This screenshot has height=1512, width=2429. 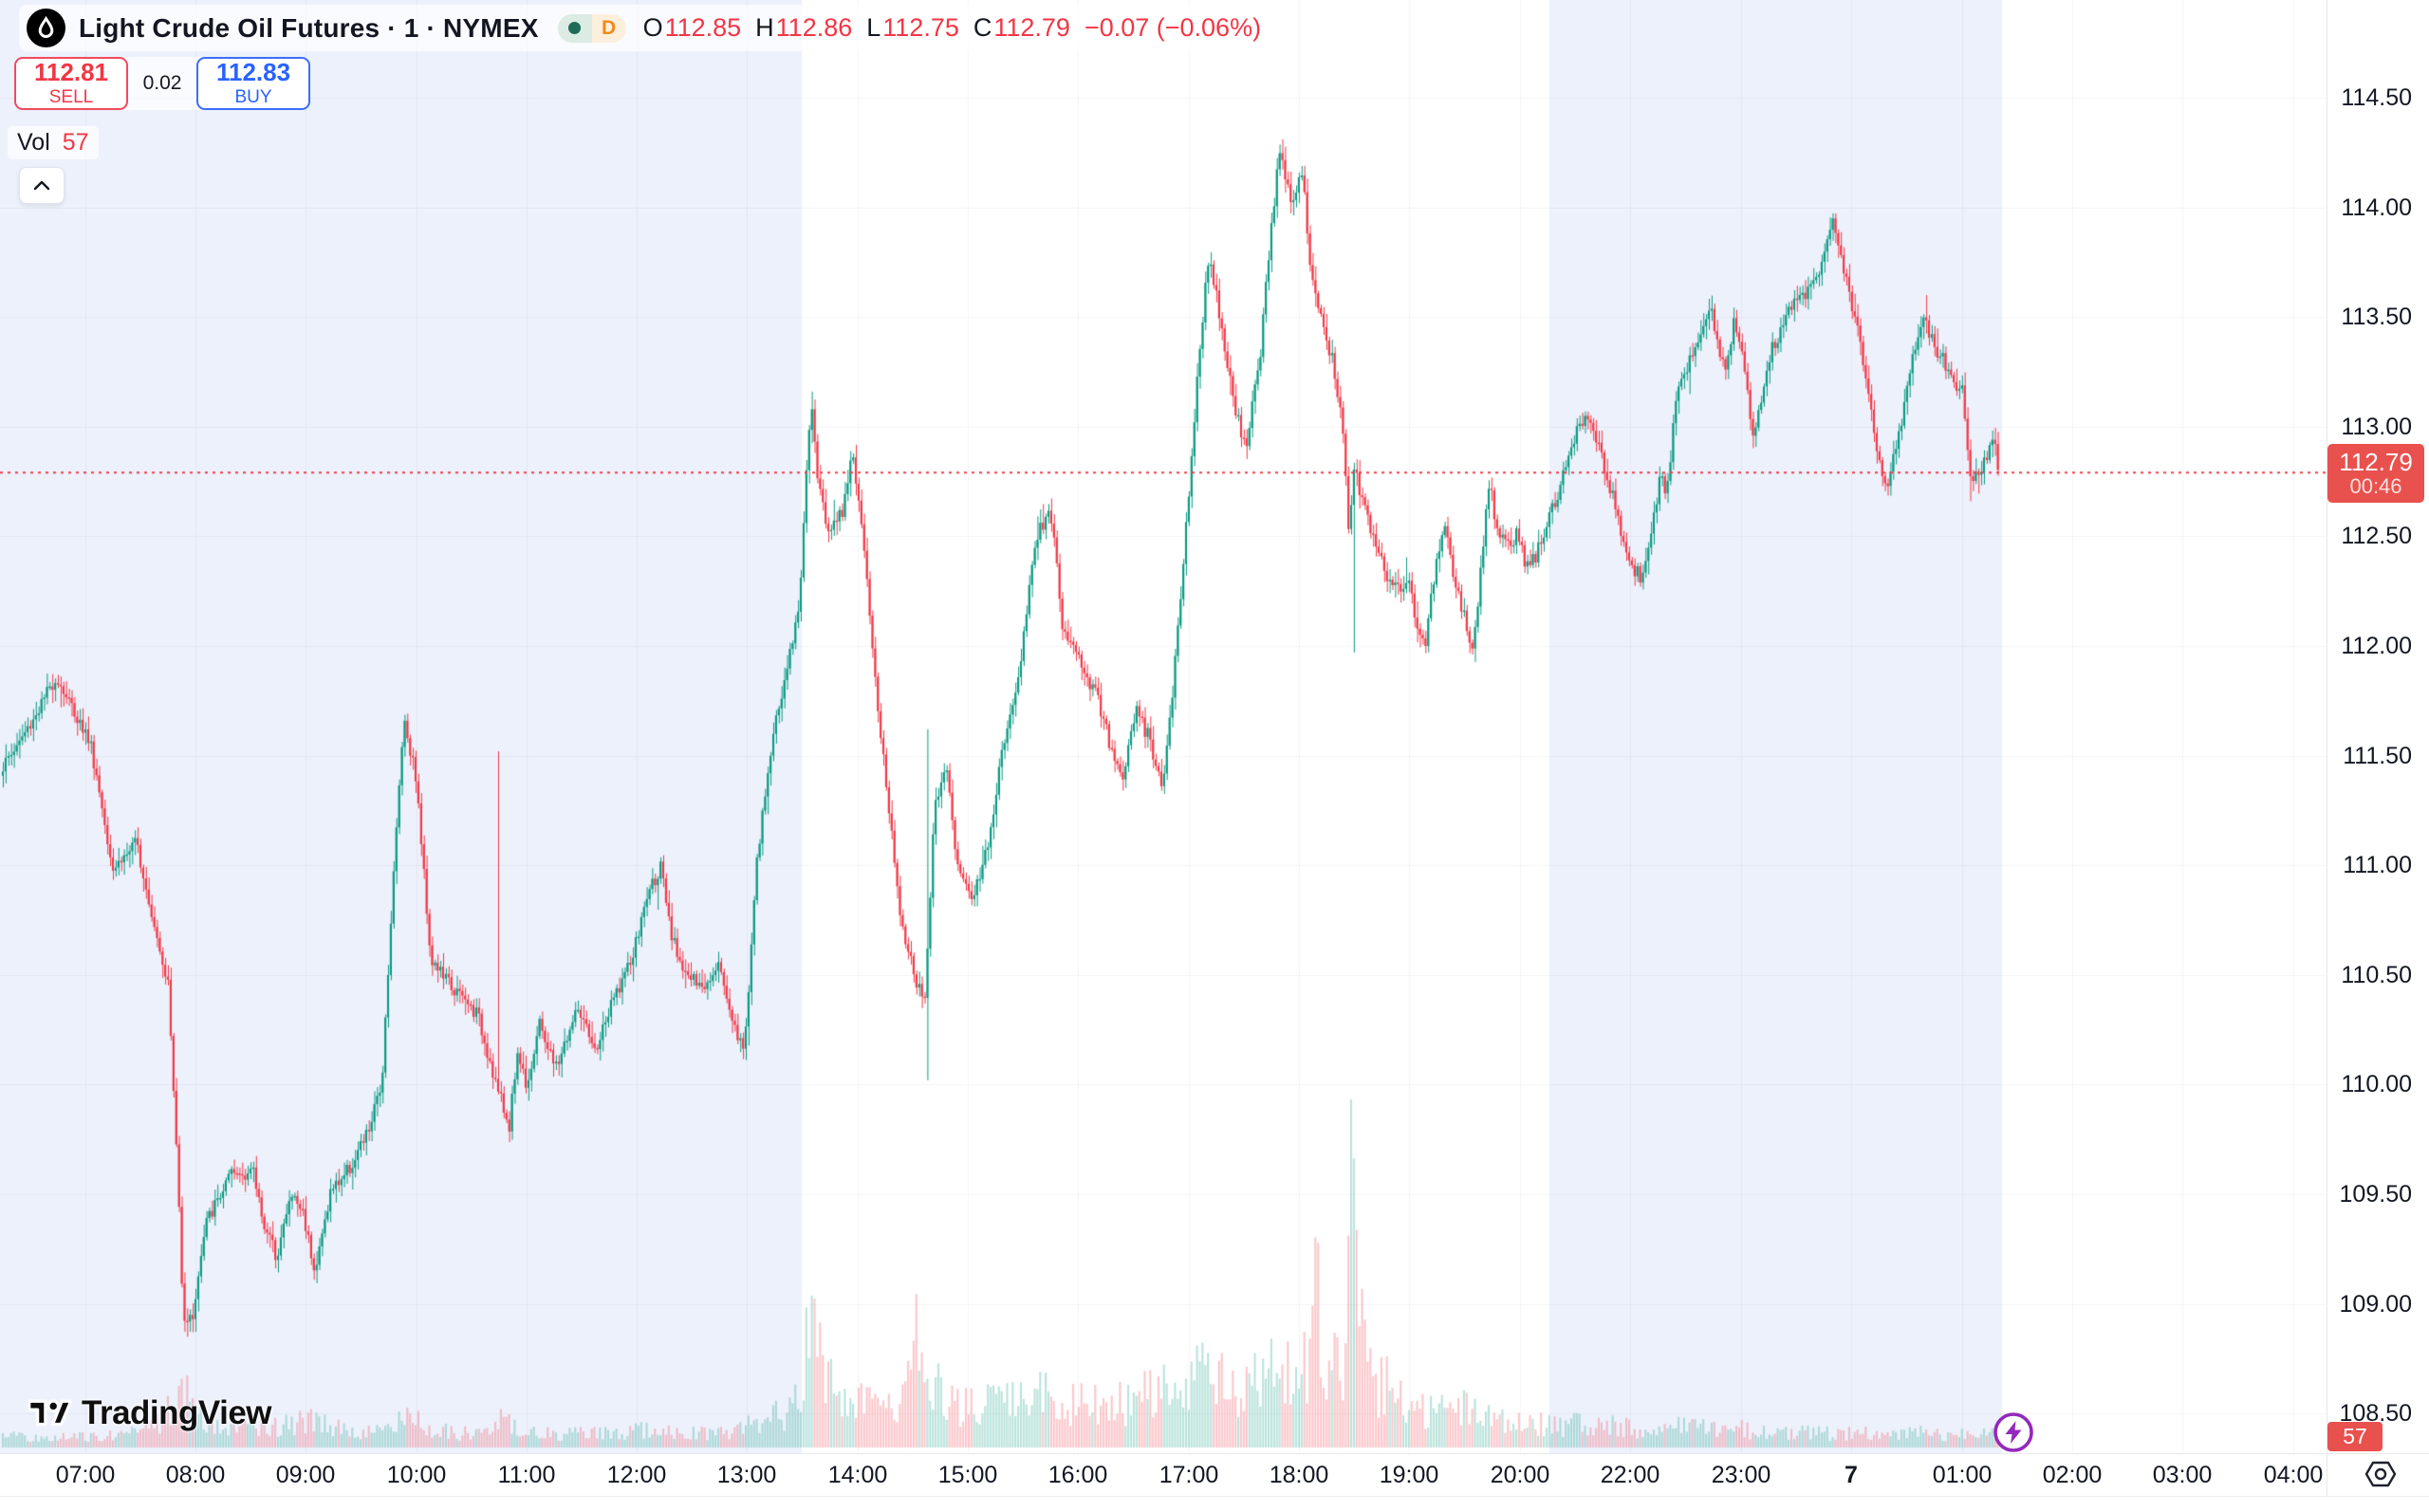 What do you see at coordinates (1851, 1475) in the screenshot?
I see `time-tick-label: 7` at bounding box center [1851, 1475].